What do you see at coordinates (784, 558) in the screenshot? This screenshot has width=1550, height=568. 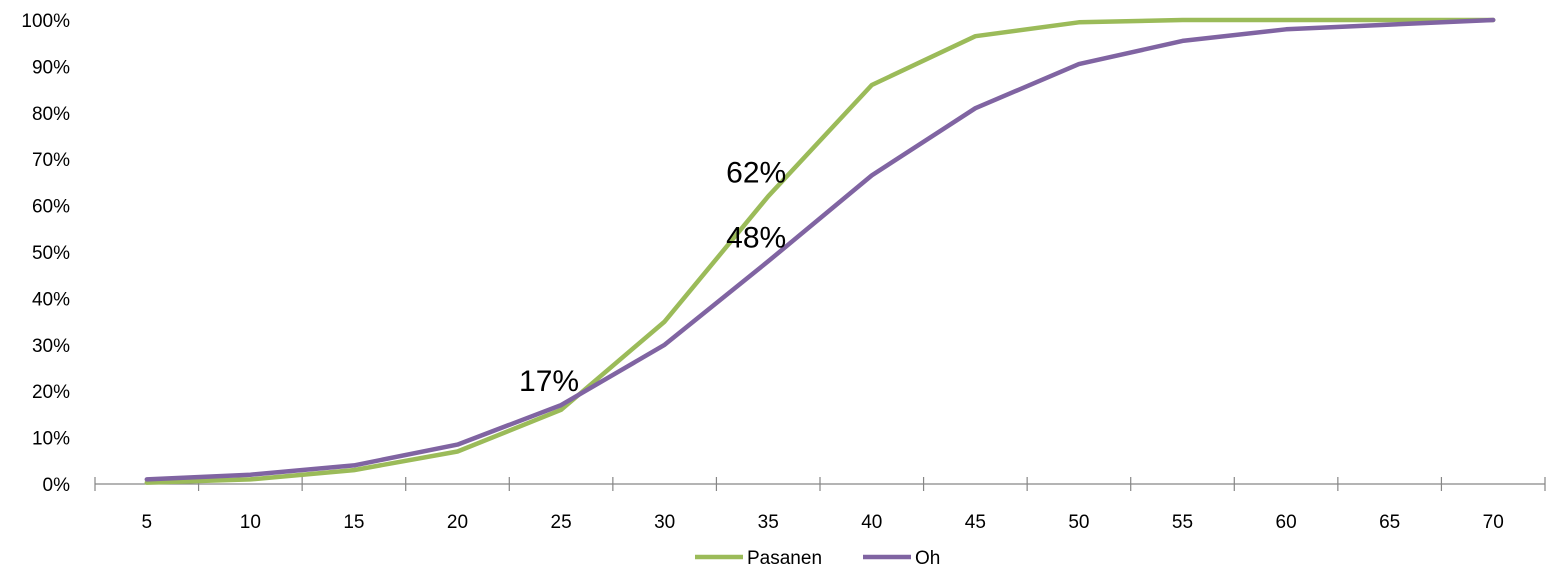 I see `legend-label-pasanen: Pasanen` at bounding box center [784, 558].